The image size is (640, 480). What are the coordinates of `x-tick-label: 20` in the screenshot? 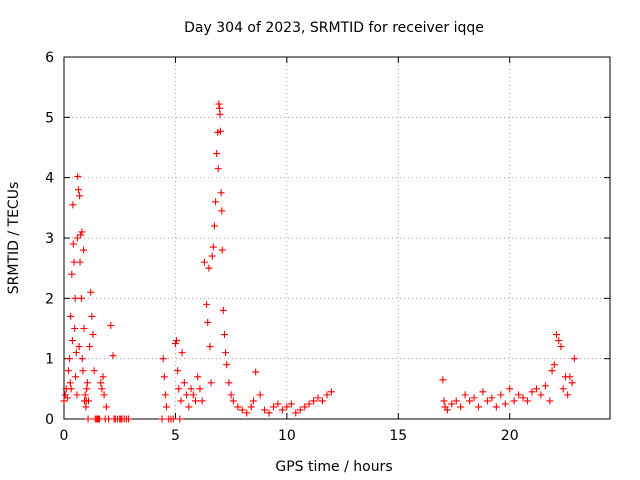 It's located at (510, 436).